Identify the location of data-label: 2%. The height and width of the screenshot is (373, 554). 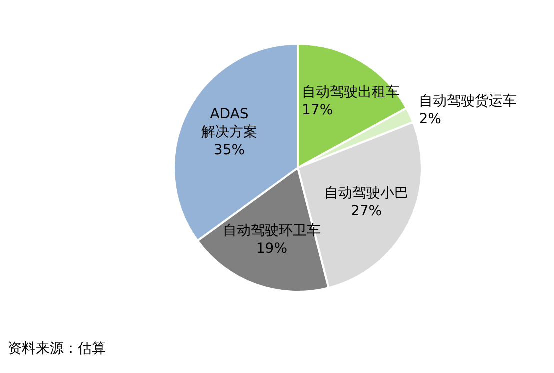
(430, 120).